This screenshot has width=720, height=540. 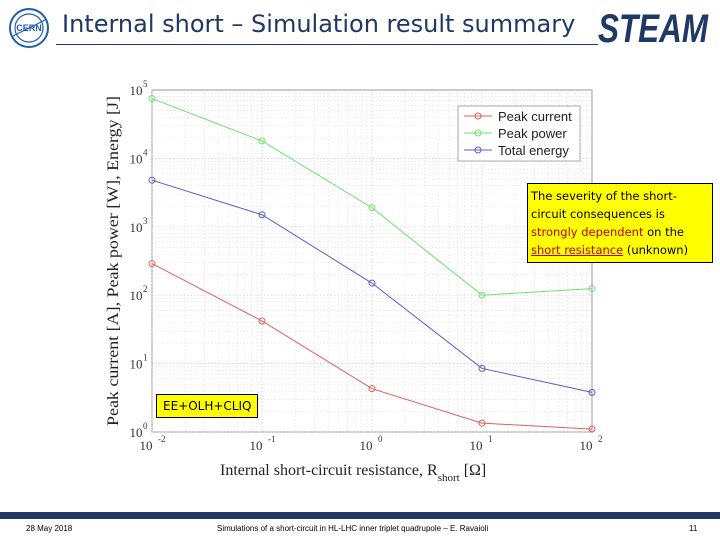 I want to click on title-underline, so click(x=327, y=44).